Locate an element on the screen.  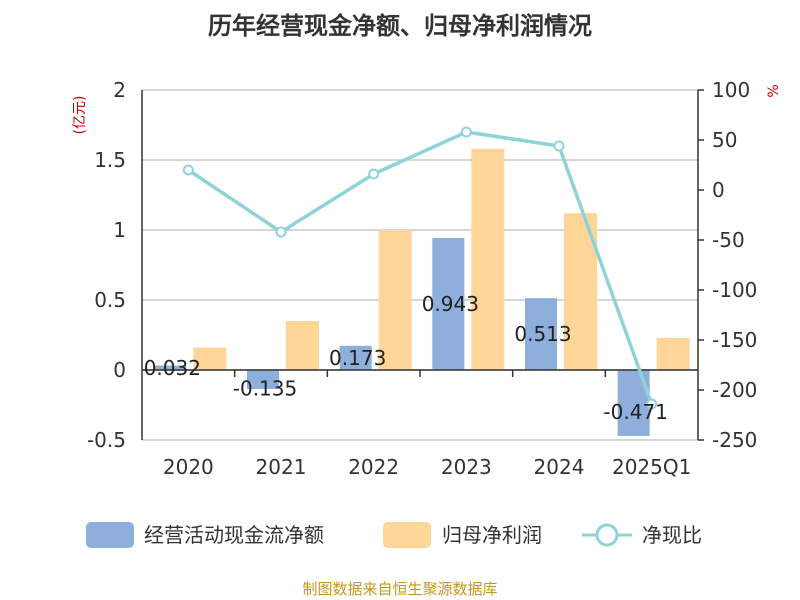
y-left-tick: 2 is located at coordinates (119, 90).